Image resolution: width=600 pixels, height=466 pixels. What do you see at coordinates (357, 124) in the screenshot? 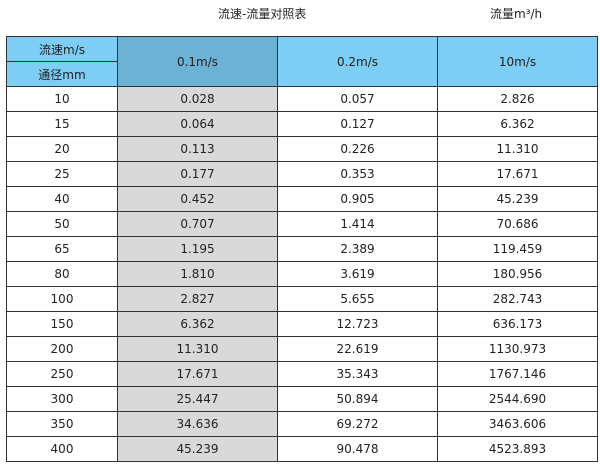
I see `flow-cell: 0.127` at bounding box center [357, 124].